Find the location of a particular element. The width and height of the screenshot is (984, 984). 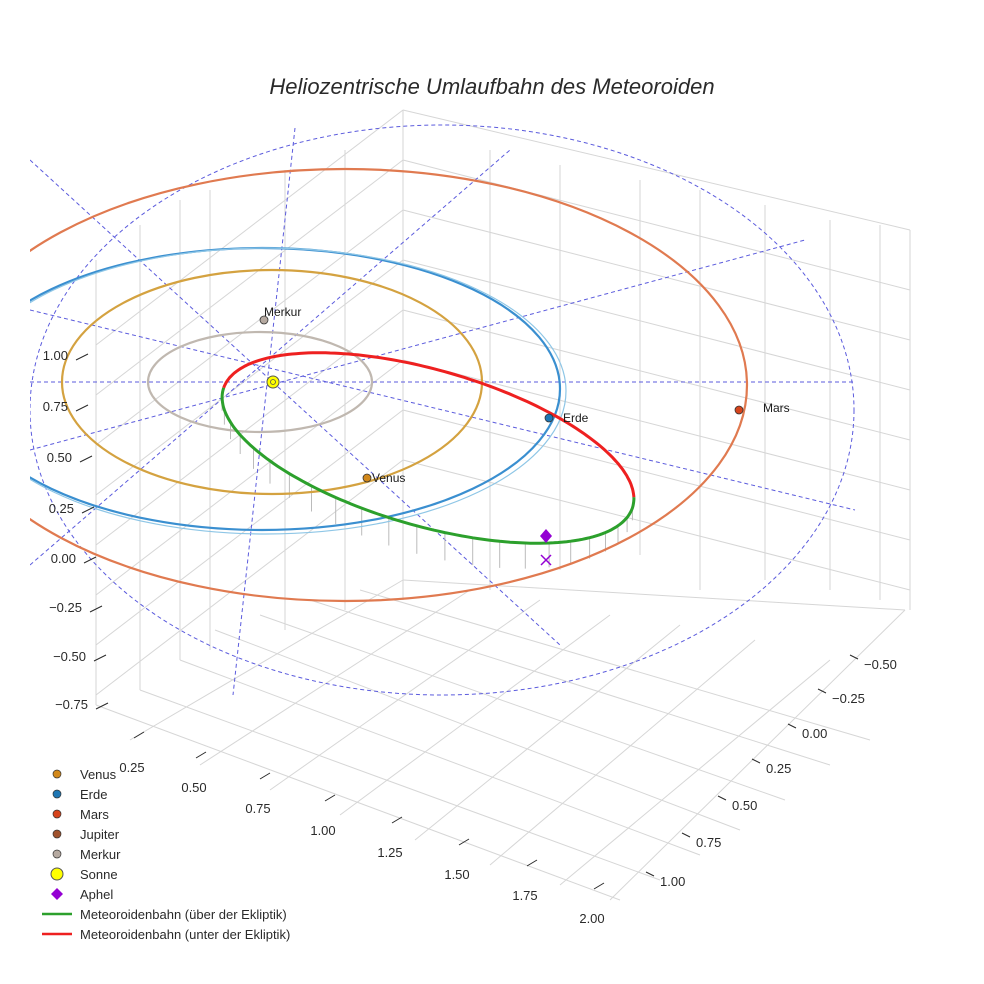

label-mars: Mars is located at coordinates (776, 408).